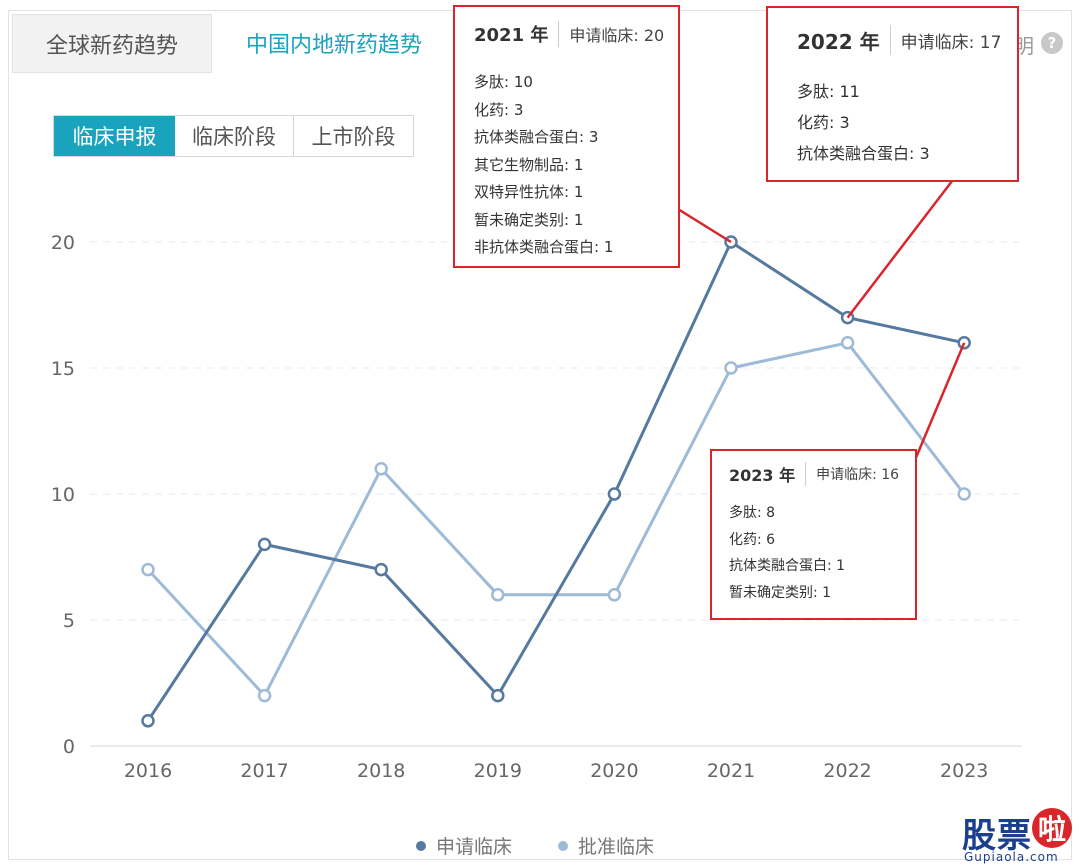  What do you see at coordinates (114, 136) in the screenshot?
I see `segment-clinical-application: 临床申报` at bounding box center [114, 136].